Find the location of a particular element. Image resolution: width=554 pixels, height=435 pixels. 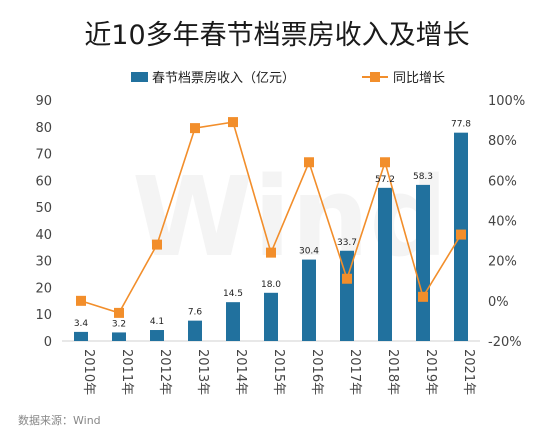

y-right-tick-label: 20% is located at coordinates (502, 262).